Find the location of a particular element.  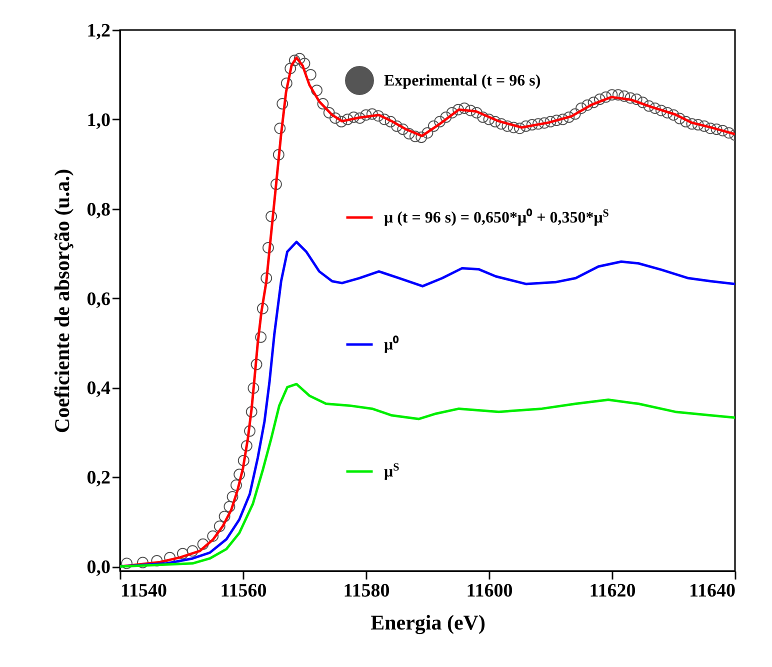

y-tick-label: 0,0 is located at coordinates (98, 567).